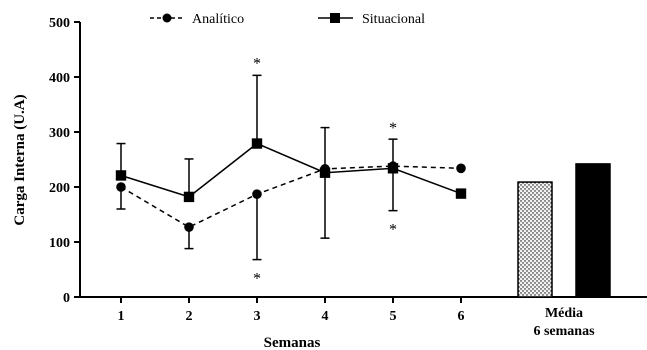 This screenshot has height=350, width=647. Describe the element at coordinates (64, 161) in the screenshot. I see `y-axis-ticks: 0 100 200 300 400 500` at that location.